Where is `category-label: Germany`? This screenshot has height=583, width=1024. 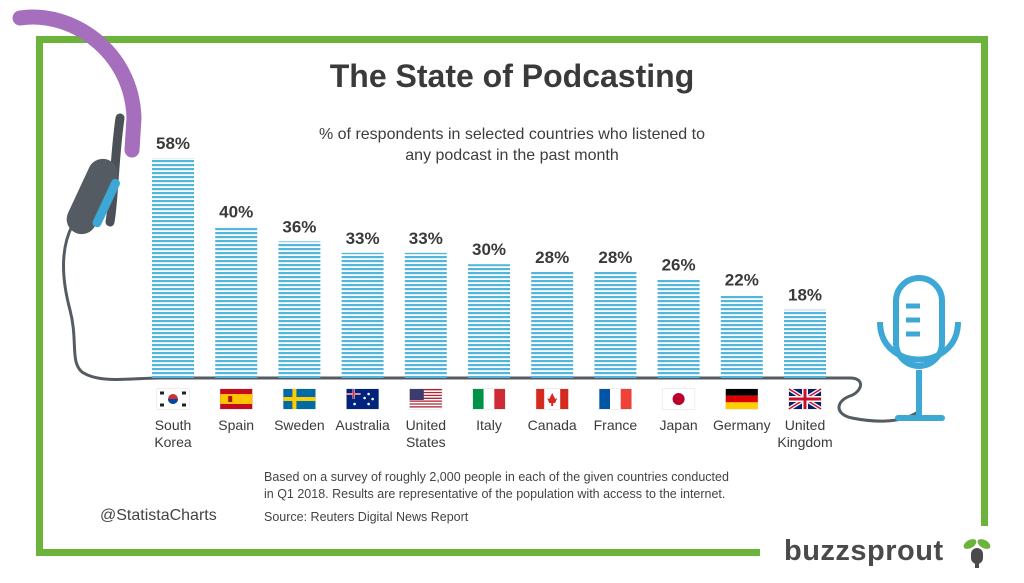 category-label: Germany is located at coordinates (742, 425).